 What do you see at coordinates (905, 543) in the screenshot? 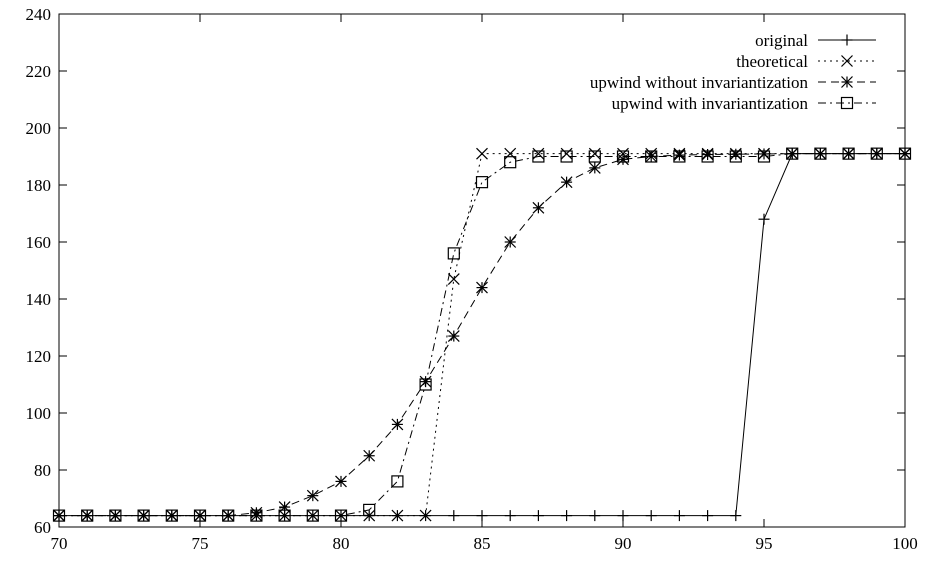
I see `x-tick-label: 100` at bounding box center [905, 543].